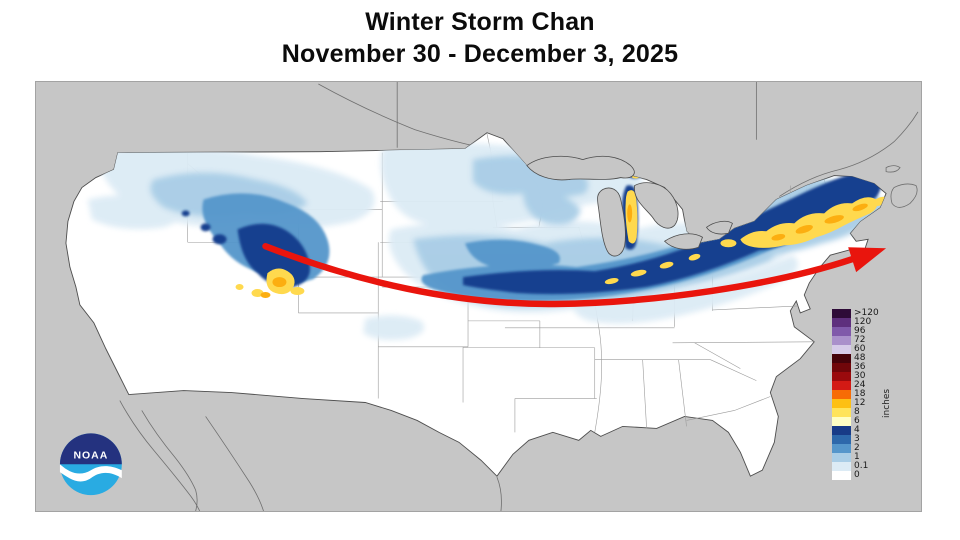 The image size is (960, 540). I want to click on legend-label: >120, so click(866, 313).